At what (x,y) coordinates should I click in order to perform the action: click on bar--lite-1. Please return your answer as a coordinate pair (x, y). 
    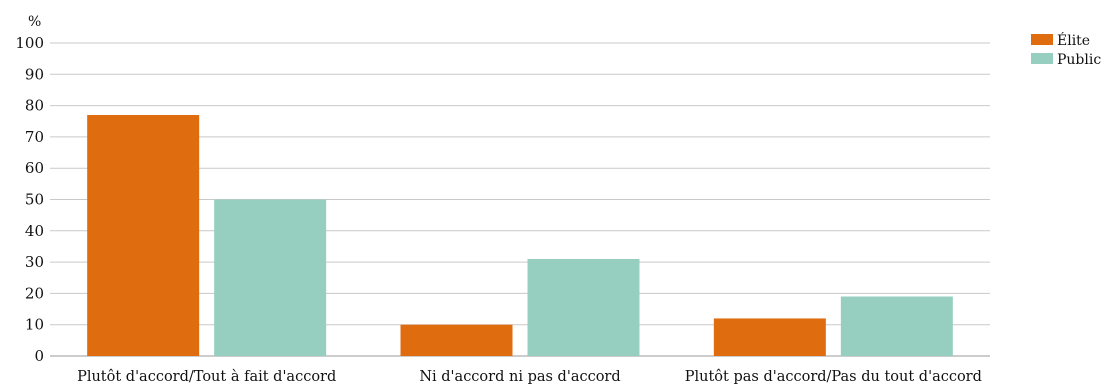
    Looking at the image, I should click on (456, 340).